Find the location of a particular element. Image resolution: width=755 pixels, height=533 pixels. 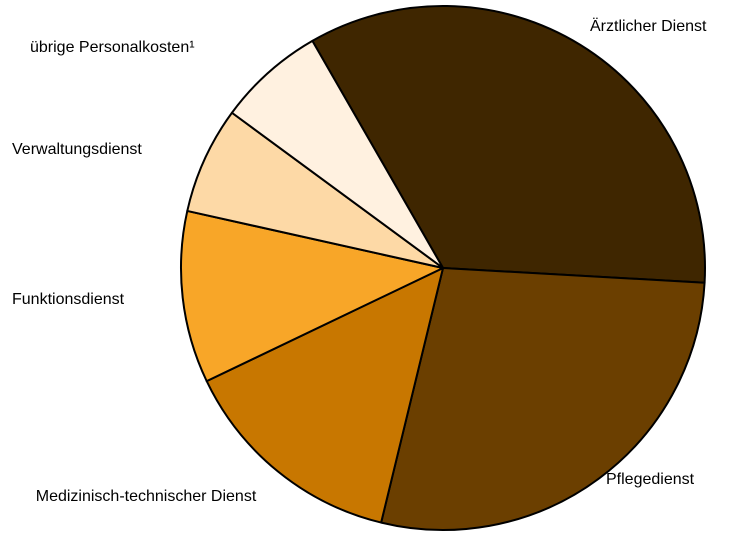

slice-label: Medizinisch-technischer Dienst is located at coordinates (146, 496).